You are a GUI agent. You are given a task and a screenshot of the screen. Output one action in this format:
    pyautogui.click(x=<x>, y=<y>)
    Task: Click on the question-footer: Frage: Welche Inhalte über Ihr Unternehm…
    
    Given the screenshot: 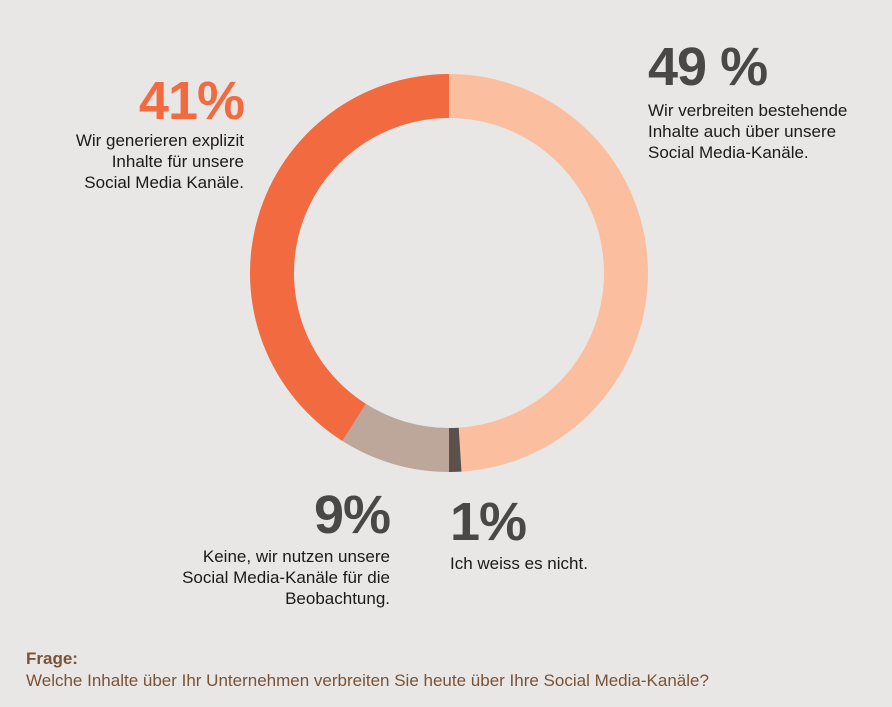 What is the action you would take?
    pyautogui.click(x=456, y=670)
    